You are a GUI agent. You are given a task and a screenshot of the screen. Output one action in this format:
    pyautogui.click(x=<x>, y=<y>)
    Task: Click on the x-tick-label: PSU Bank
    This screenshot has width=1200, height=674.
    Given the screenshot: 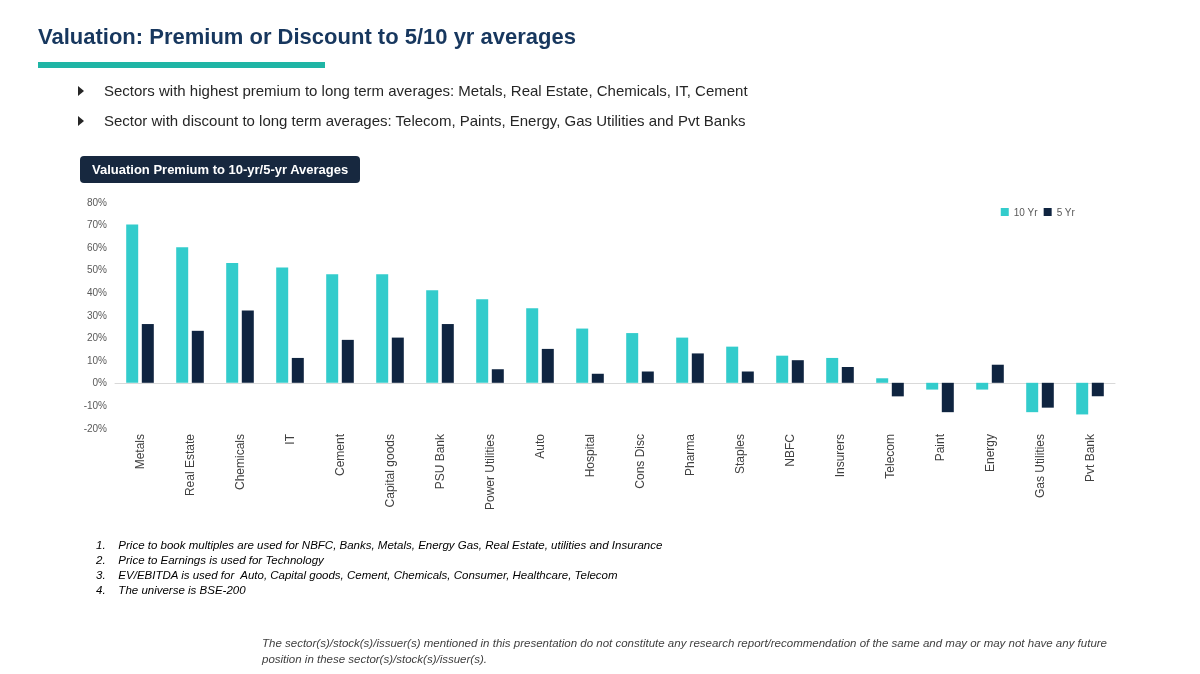 What is the action you would take?
    pyautogui.click(x=440, y=461)
    